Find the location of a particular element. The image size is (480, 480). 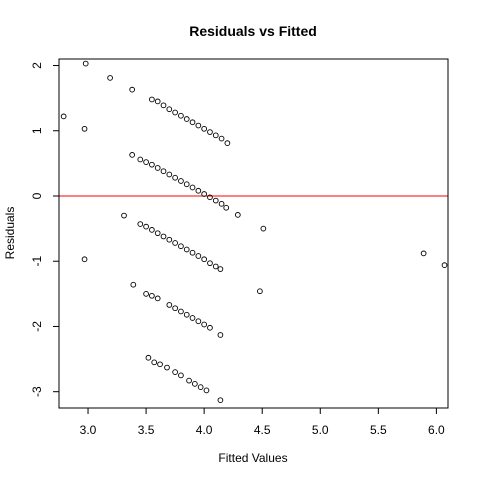

y-tick-label: 1 is located at coordinates (37, 130).